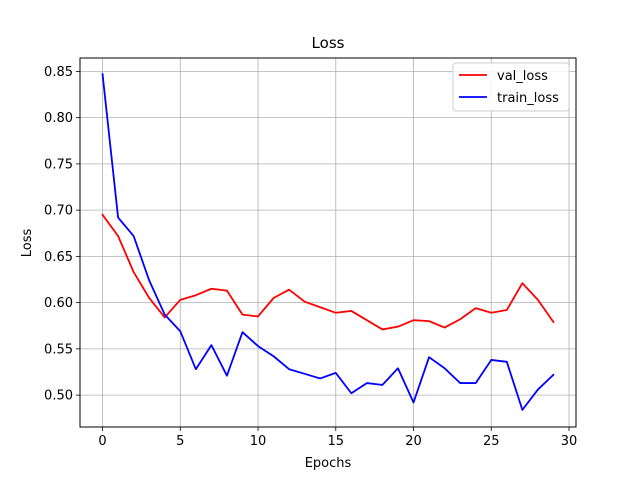 The image size is (640, 480). Describe the element at coordinates (58, 72) in the screenshot. I see `y-tick-label: 0.85` at that location.